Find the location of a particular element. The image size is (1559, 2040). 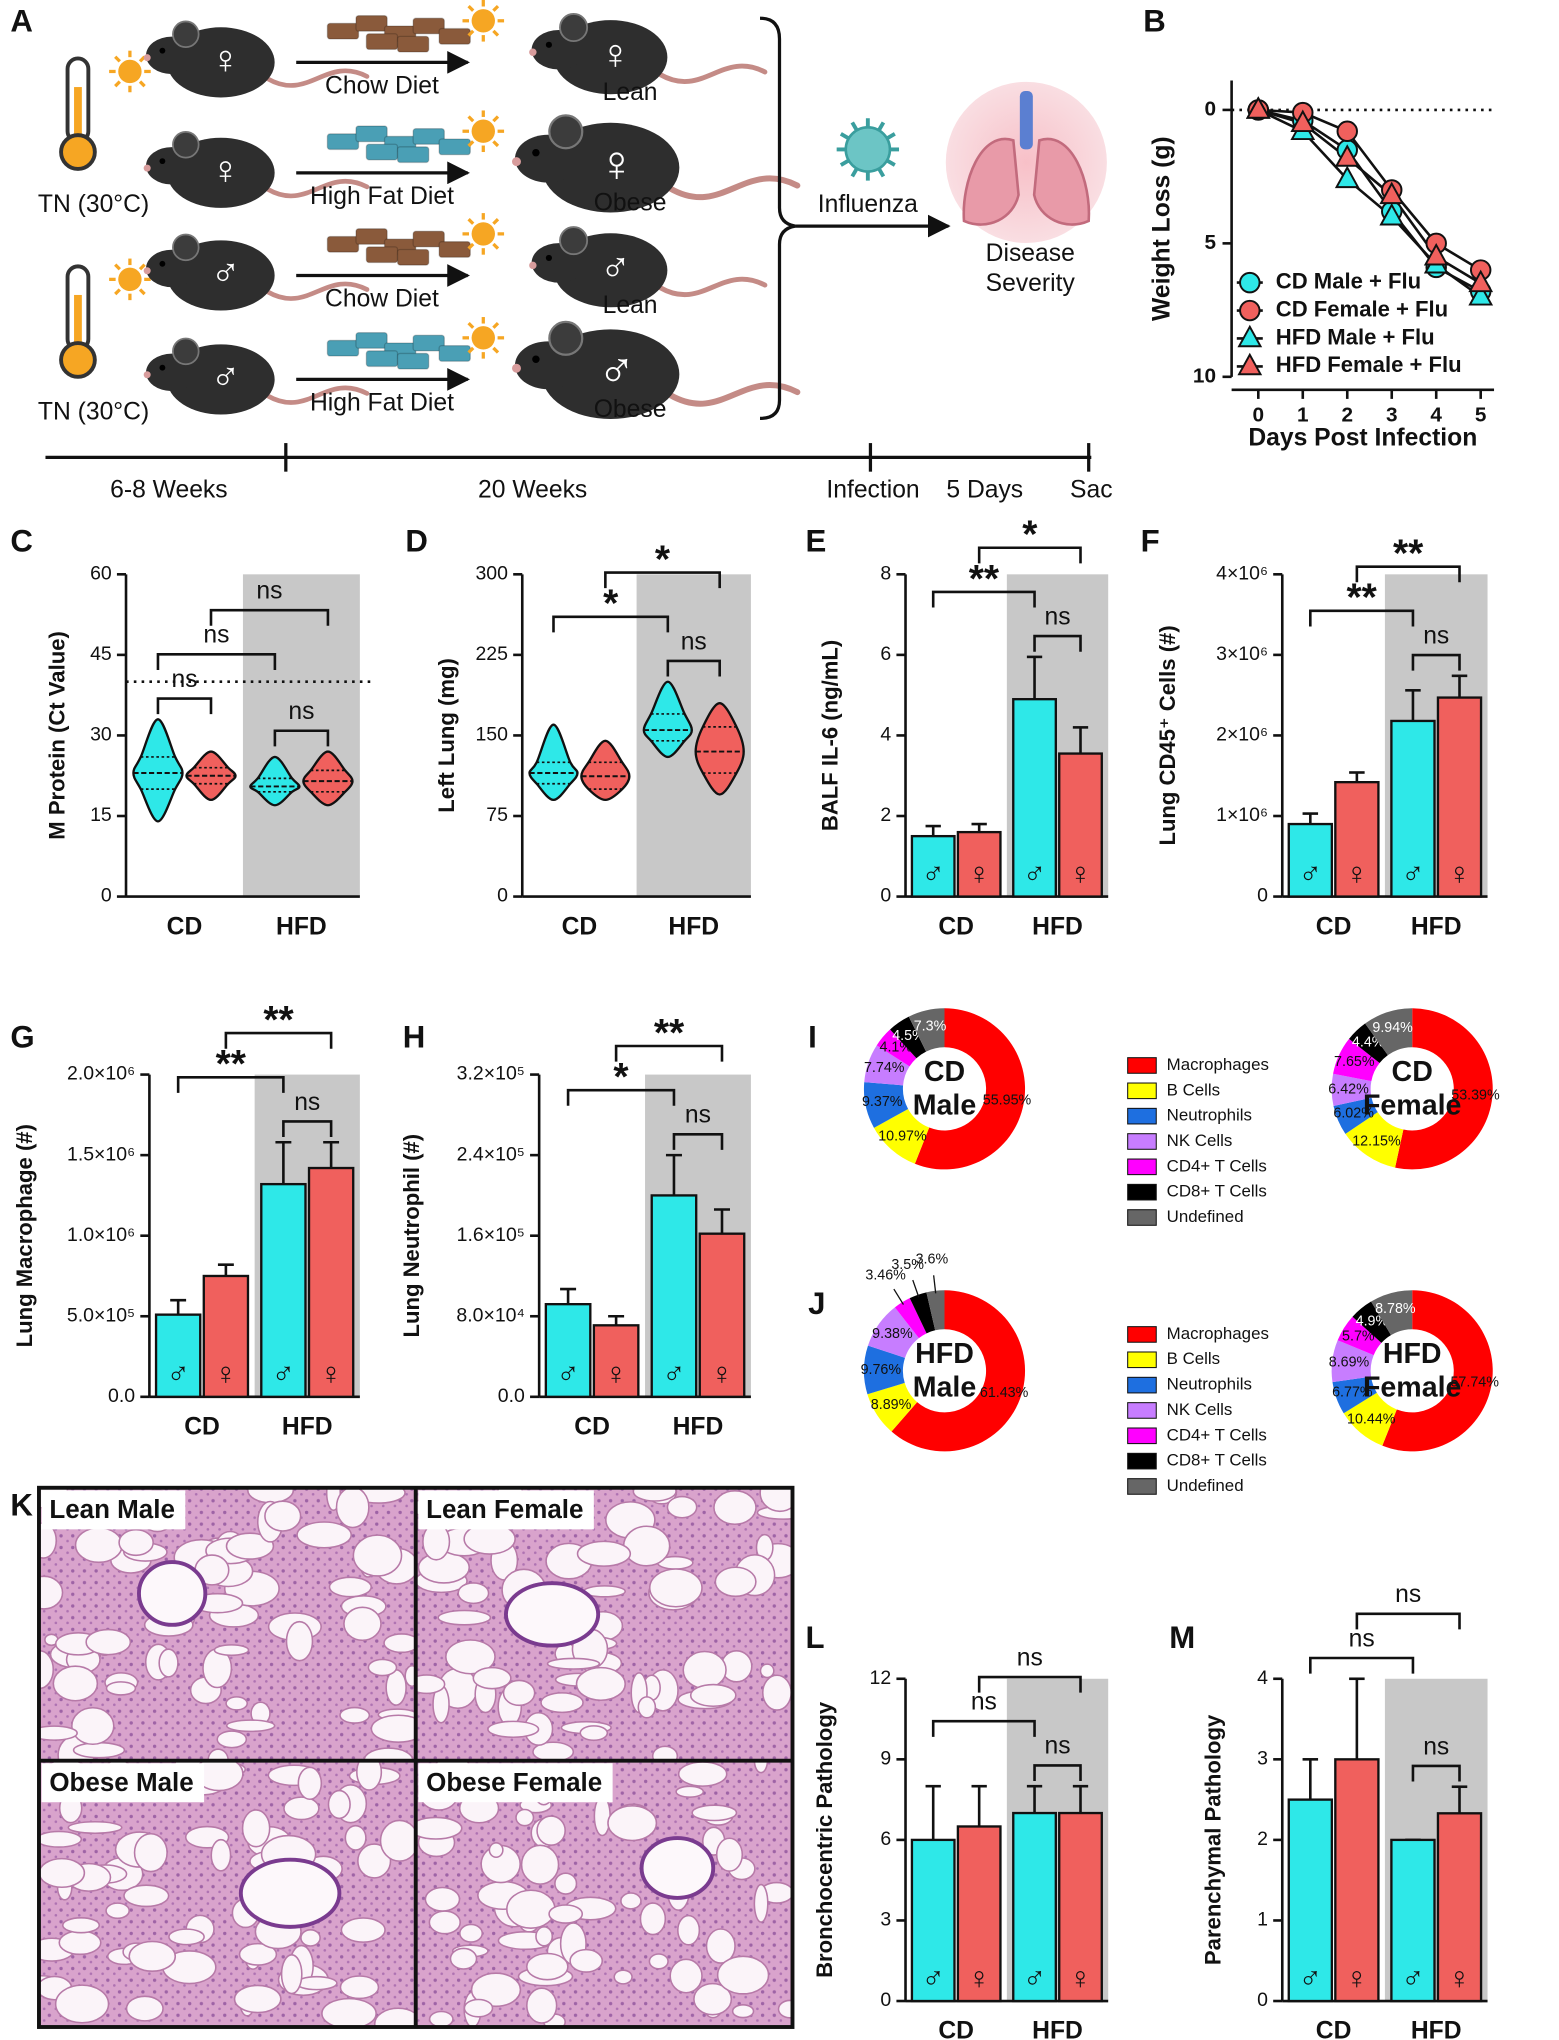

label-leader is located at coordinates (898, 1296).